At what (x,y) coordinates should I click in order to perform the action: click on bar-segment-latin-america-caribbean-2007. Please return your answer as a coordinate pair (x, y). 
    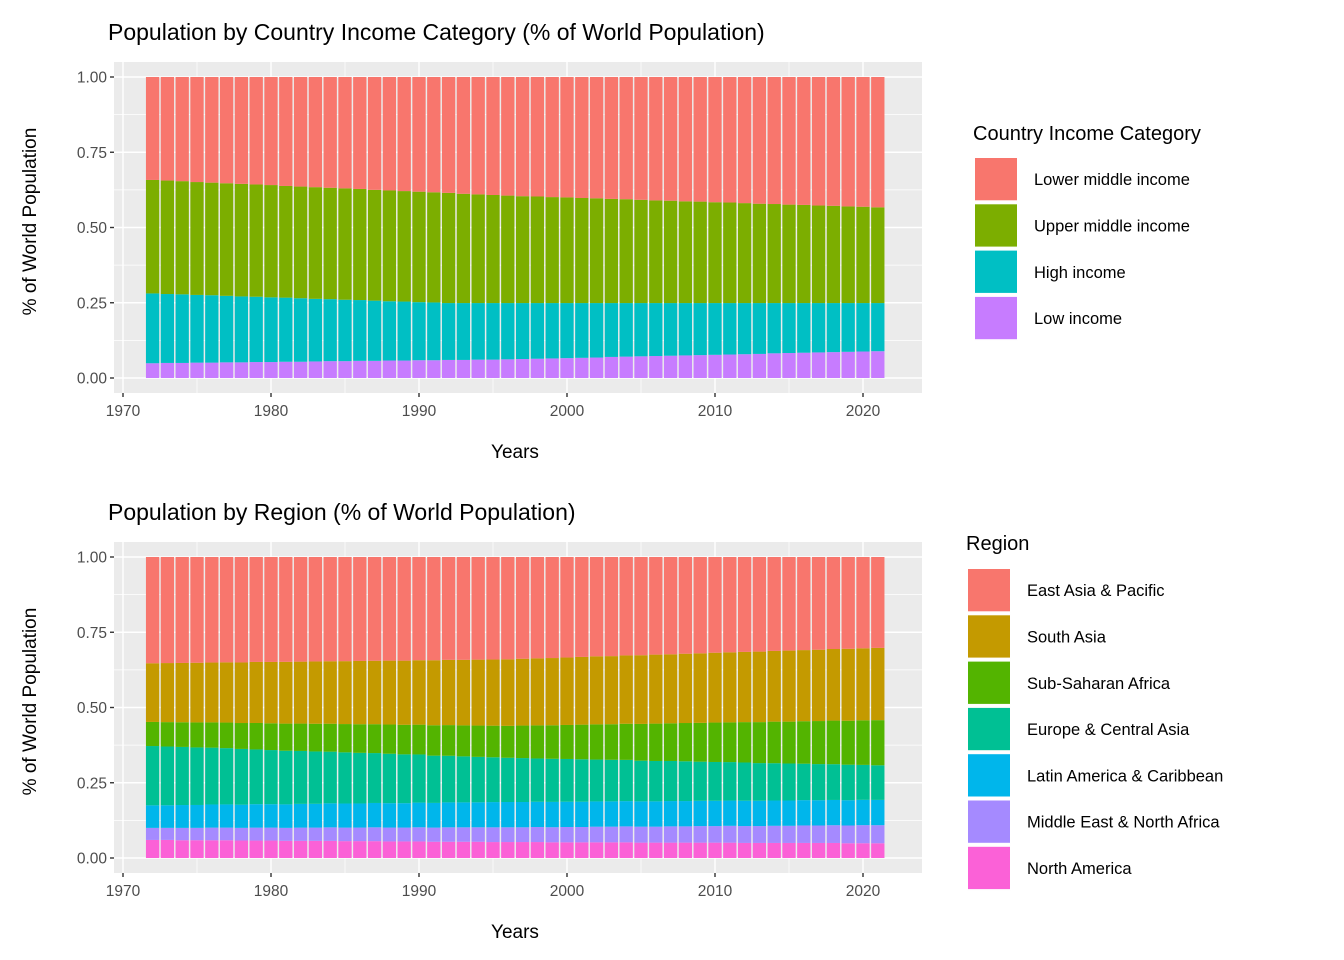
    Looking at the image, I should click on (670, 814).